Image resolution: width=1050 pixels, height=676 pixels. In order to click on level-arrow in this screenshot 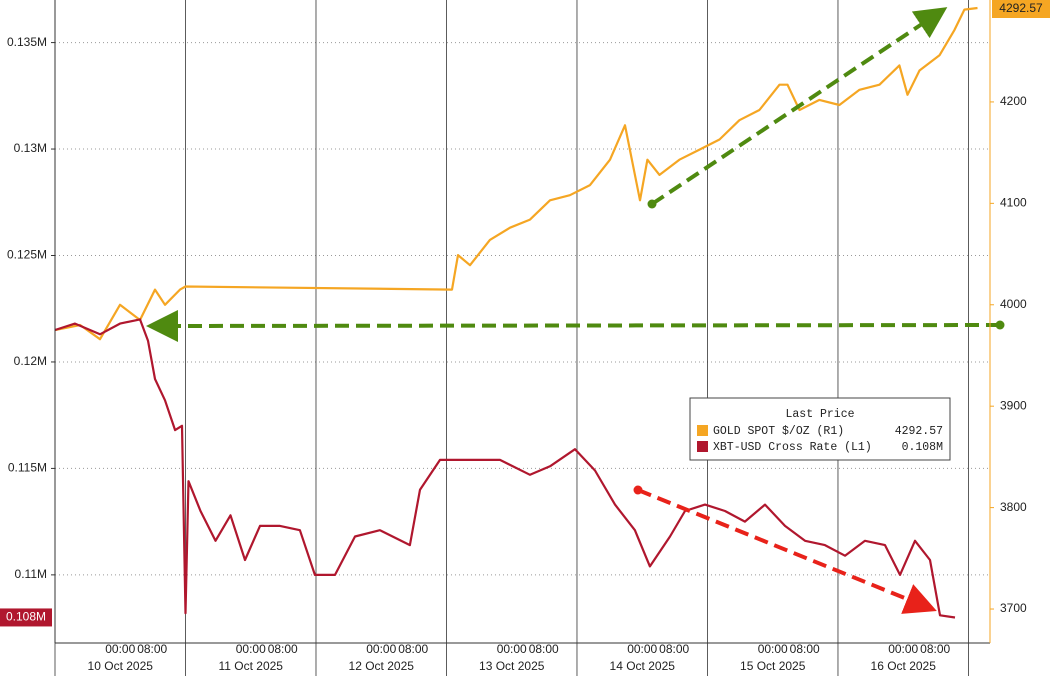, I will do `click(573, 325)`.